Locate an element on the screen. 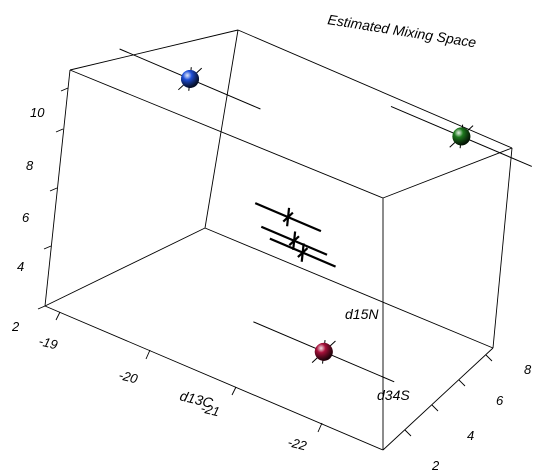  d13C-tick-label: -21 is located at coordinates (210, 409).